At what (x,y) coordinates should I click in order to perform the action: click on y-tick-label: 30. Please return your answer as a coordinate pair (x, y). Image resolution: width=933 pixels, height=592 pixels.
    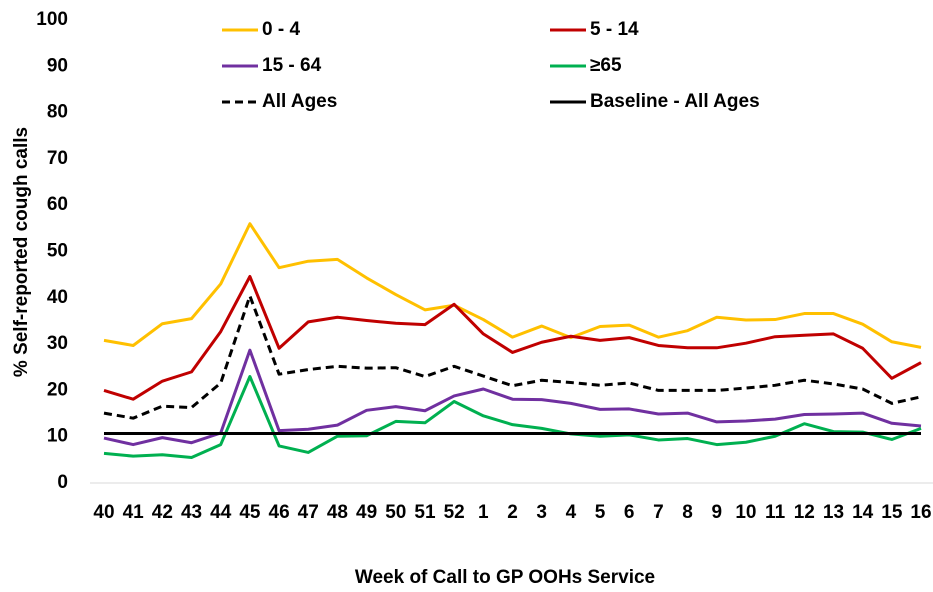
    Looking at the image, I should click on (57, 343).